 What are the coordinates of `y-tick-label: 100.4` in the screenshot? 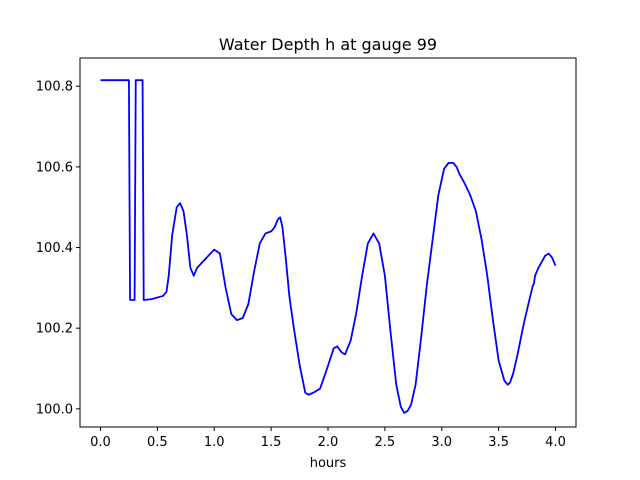 It's located at (54, 248).